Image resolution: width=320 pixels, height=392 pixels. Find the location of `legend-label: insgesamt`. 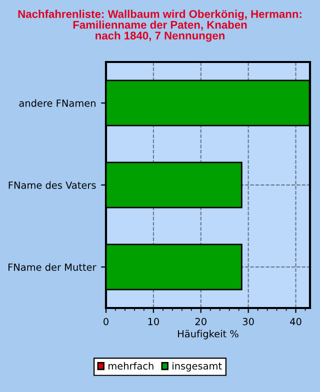

legend-label: insgesamt is located at coordinates (197, 367).